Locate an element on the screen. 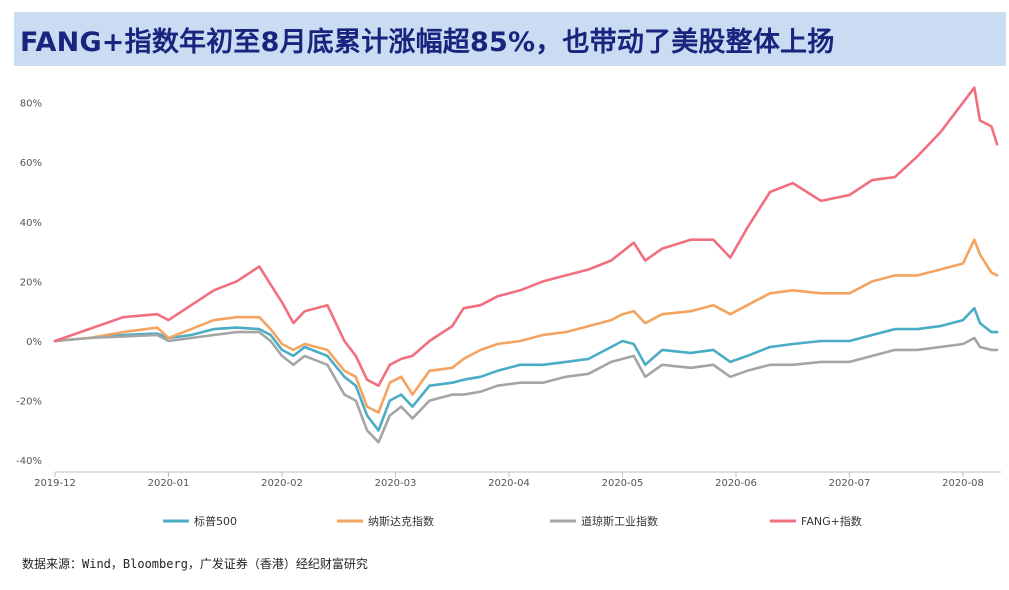 This screenshot has width=1009, height=590. legend-label: 标普500 is located at coordinates (215, 521).